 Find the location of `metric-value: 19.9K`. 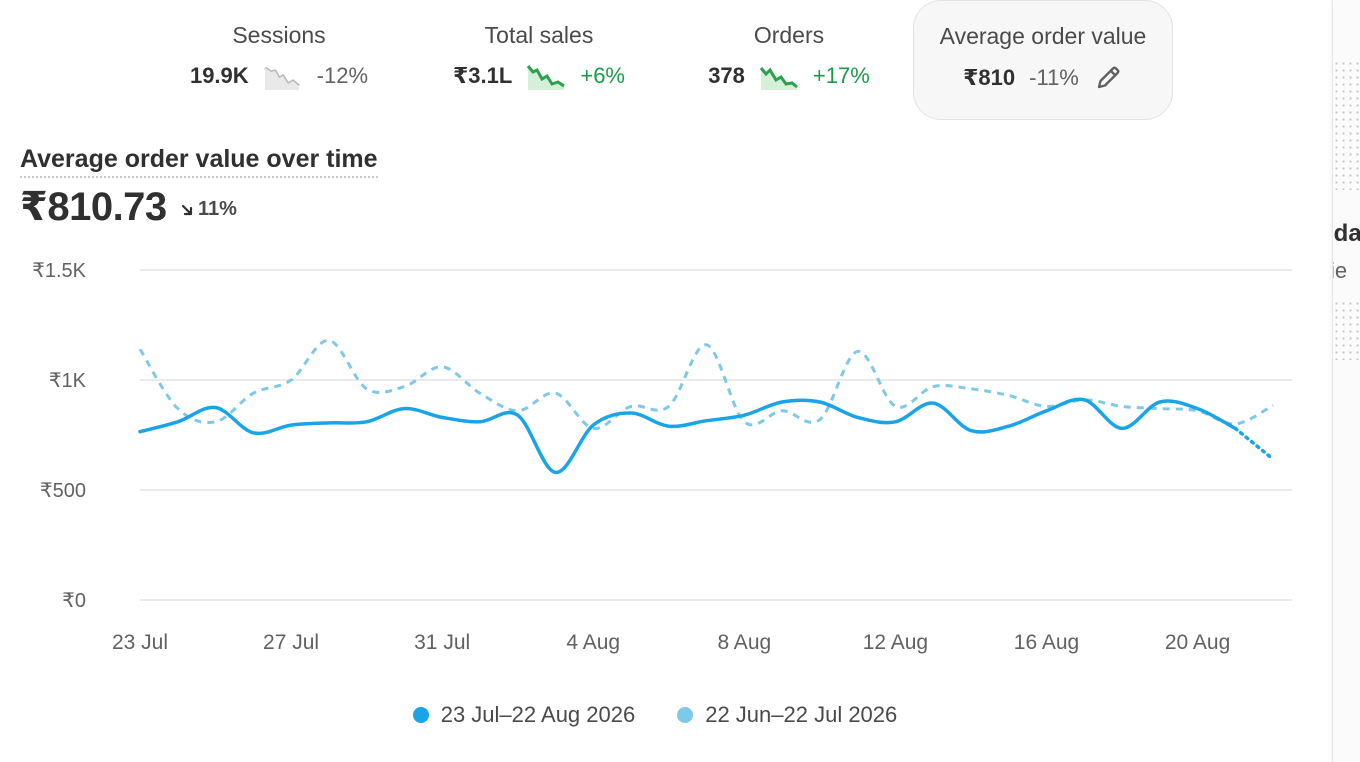

metric-value: 19.9K is located at coordinates (219, 75).